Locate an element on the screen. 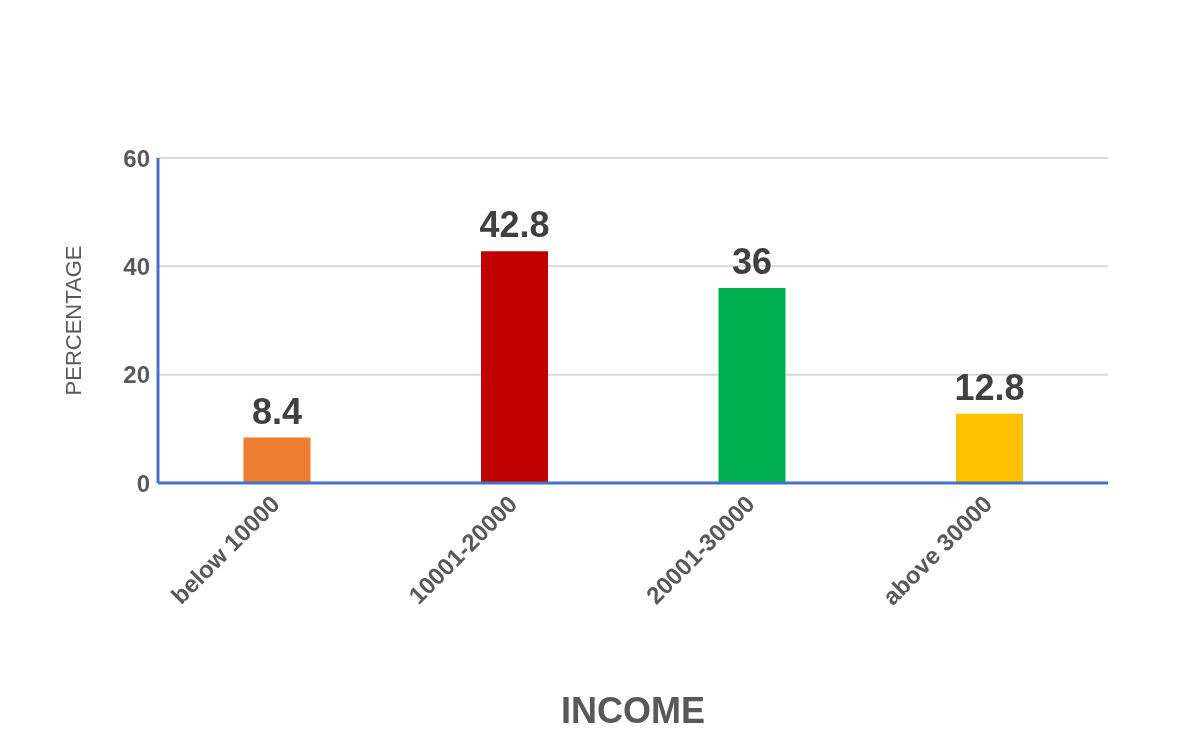 The image size is (1180, 756). y-axis-title: PERCENTAGE is located at coordinates (73, 320).